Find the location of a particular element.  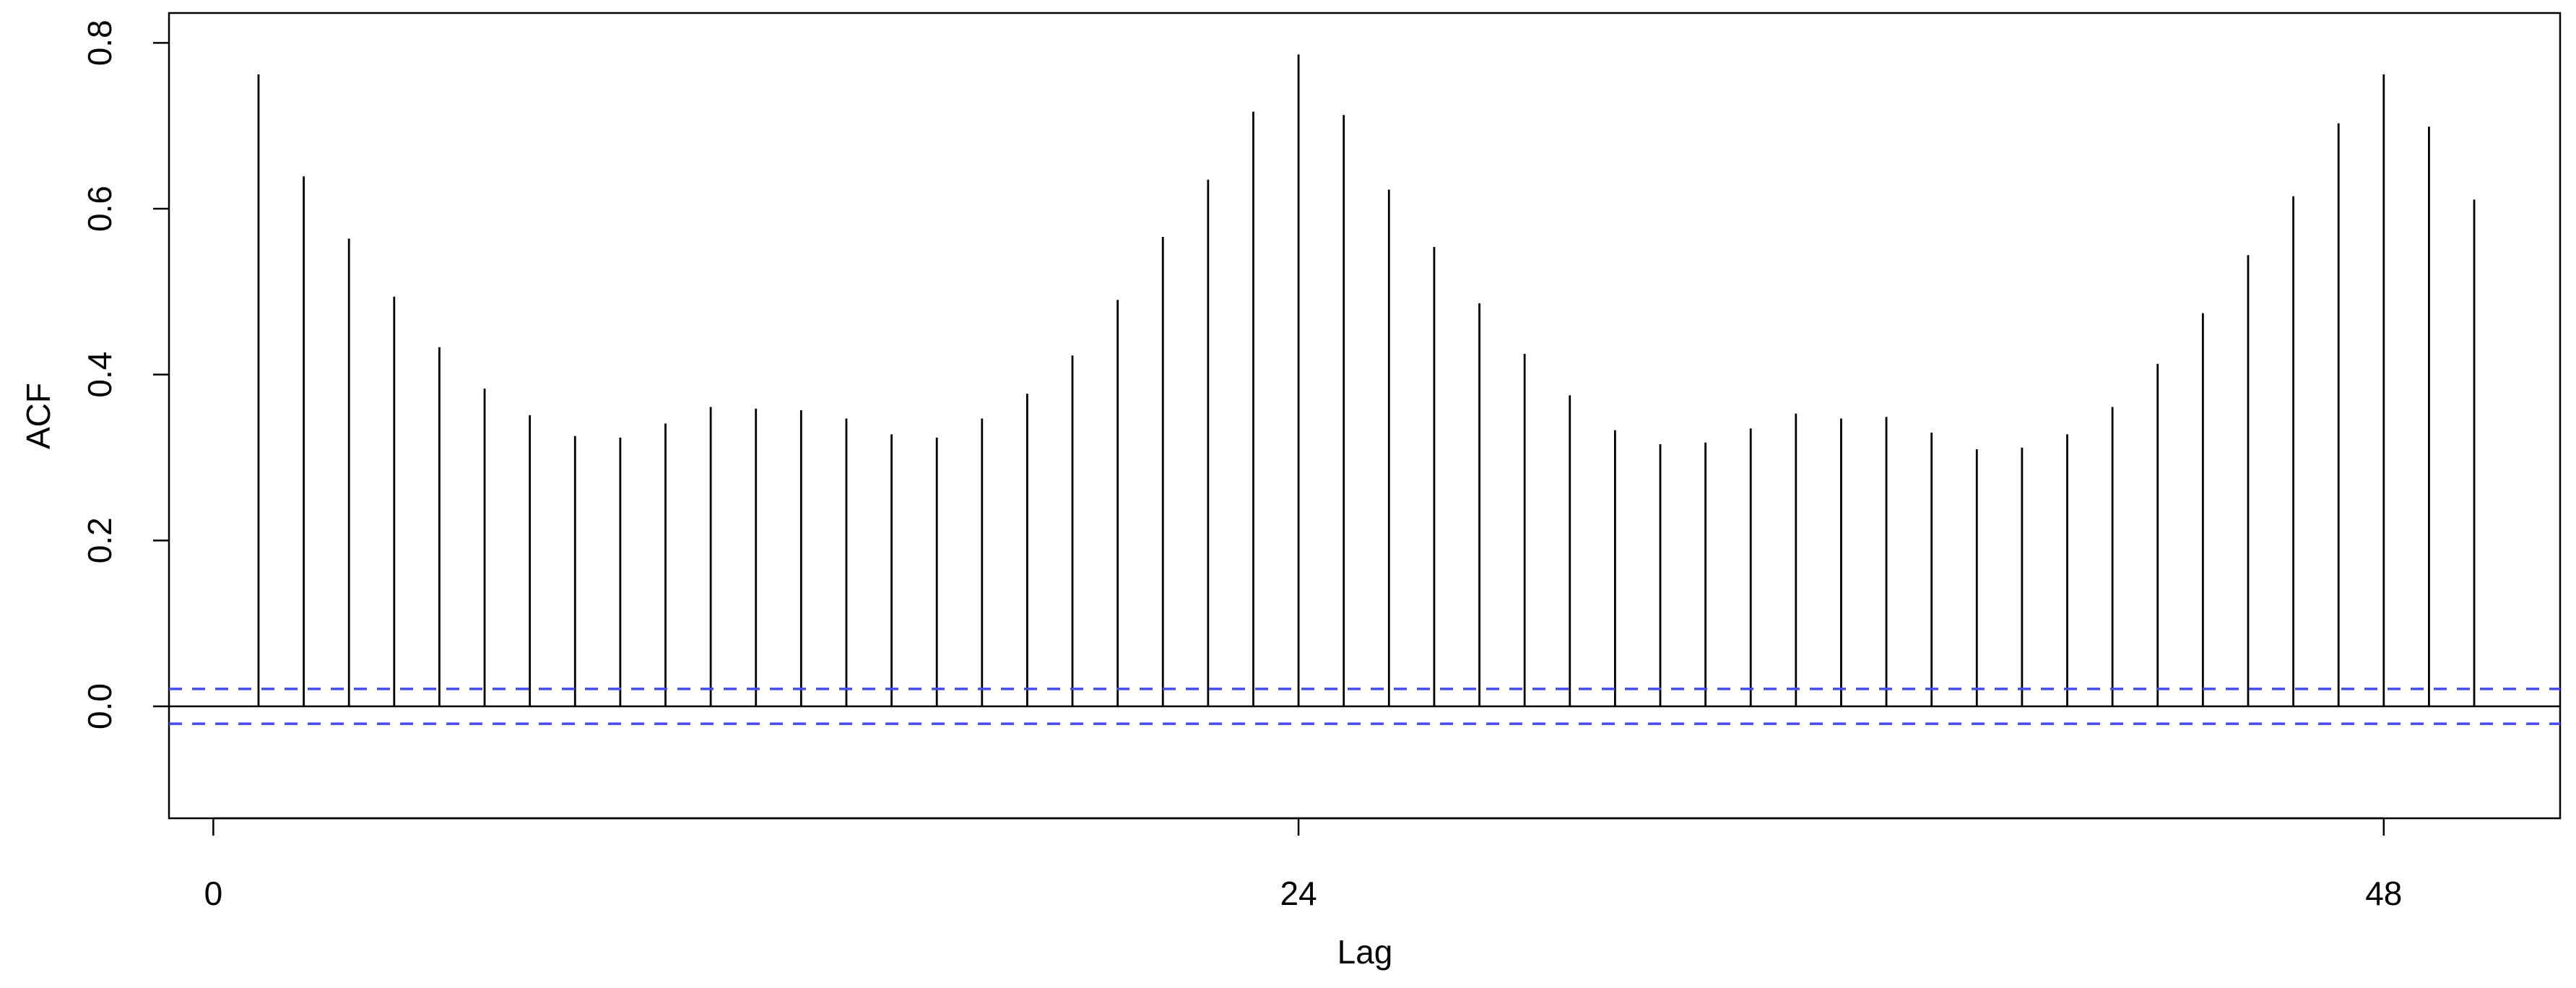

x-tick-label: 0 is located at coordinates (213, 893).